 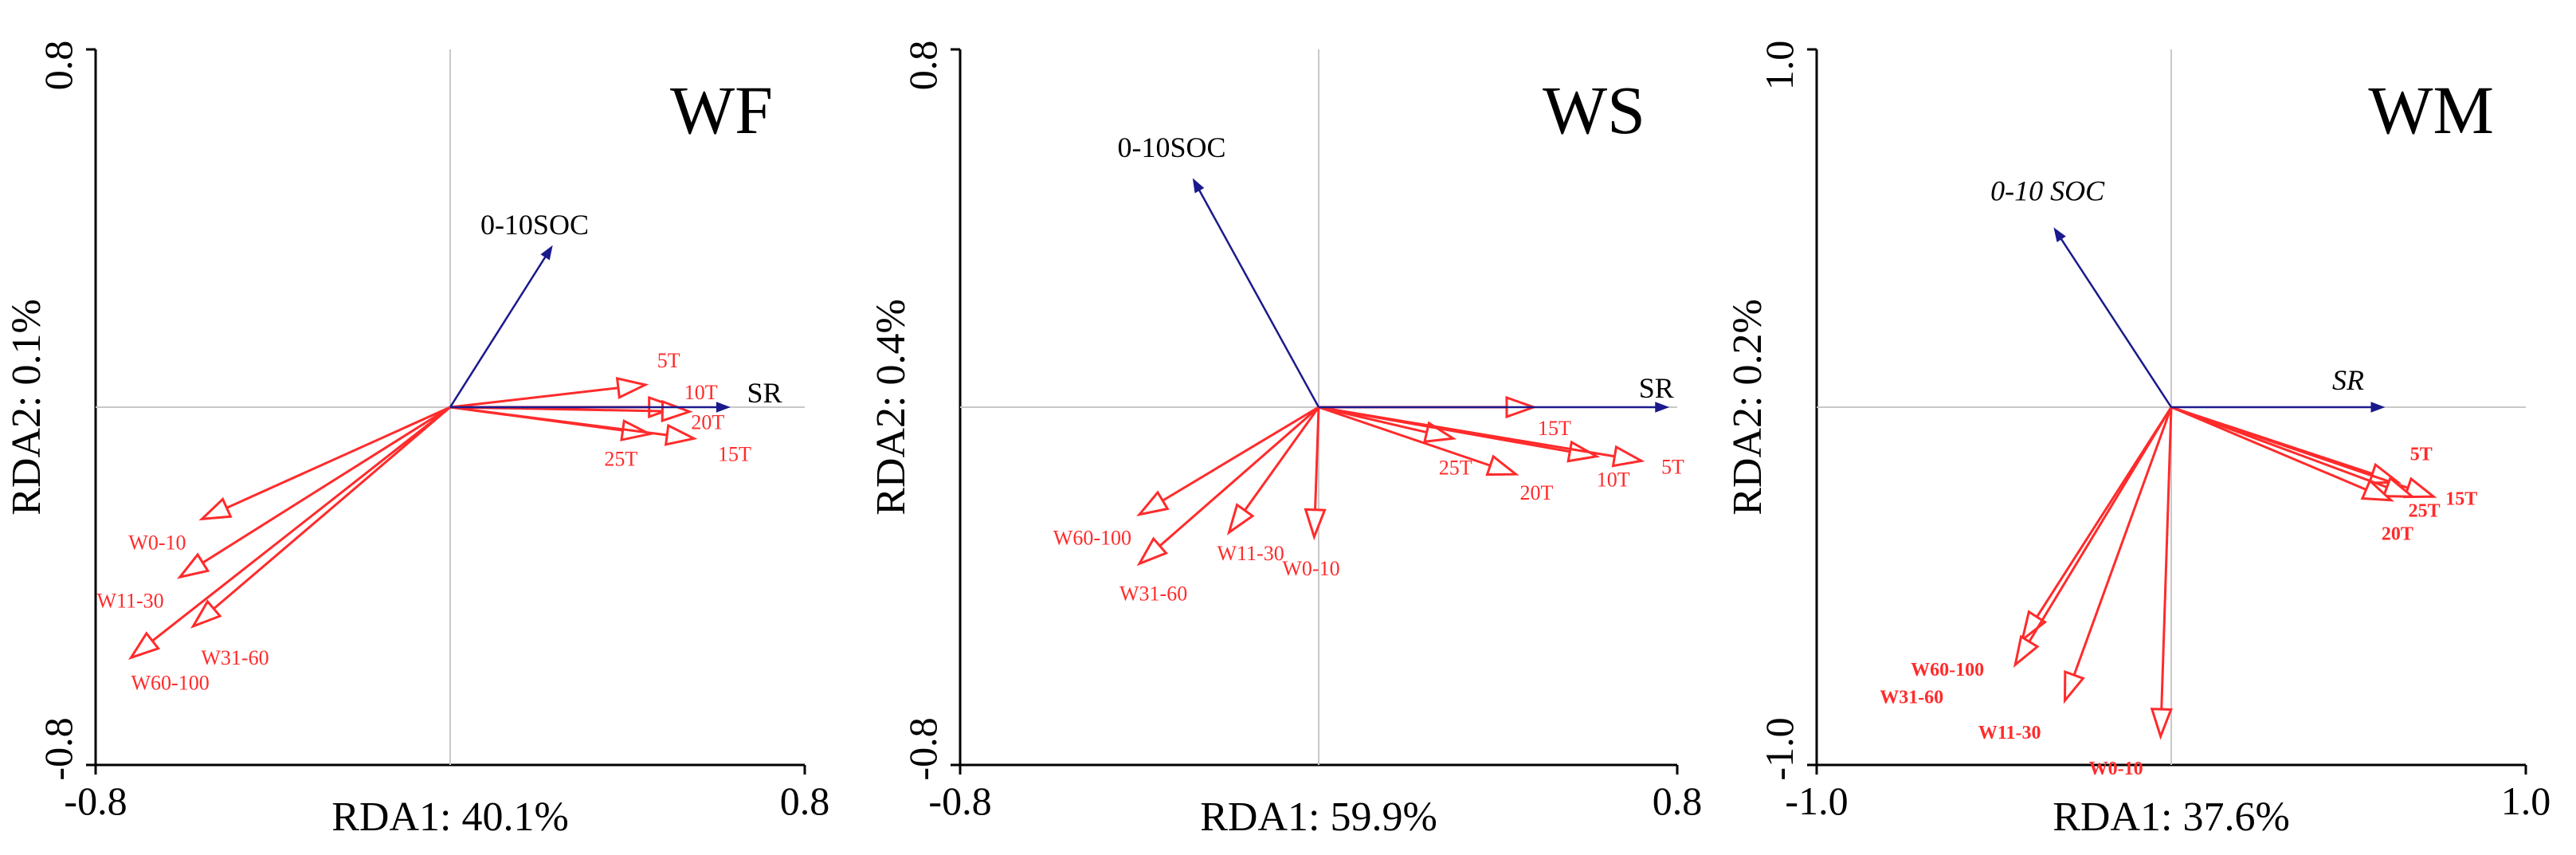 What do you see at coordinates (26, 407) in the screenshot?
I see `y-axis-title: RDA2: 0.1%` at bounding box center [26, 407].